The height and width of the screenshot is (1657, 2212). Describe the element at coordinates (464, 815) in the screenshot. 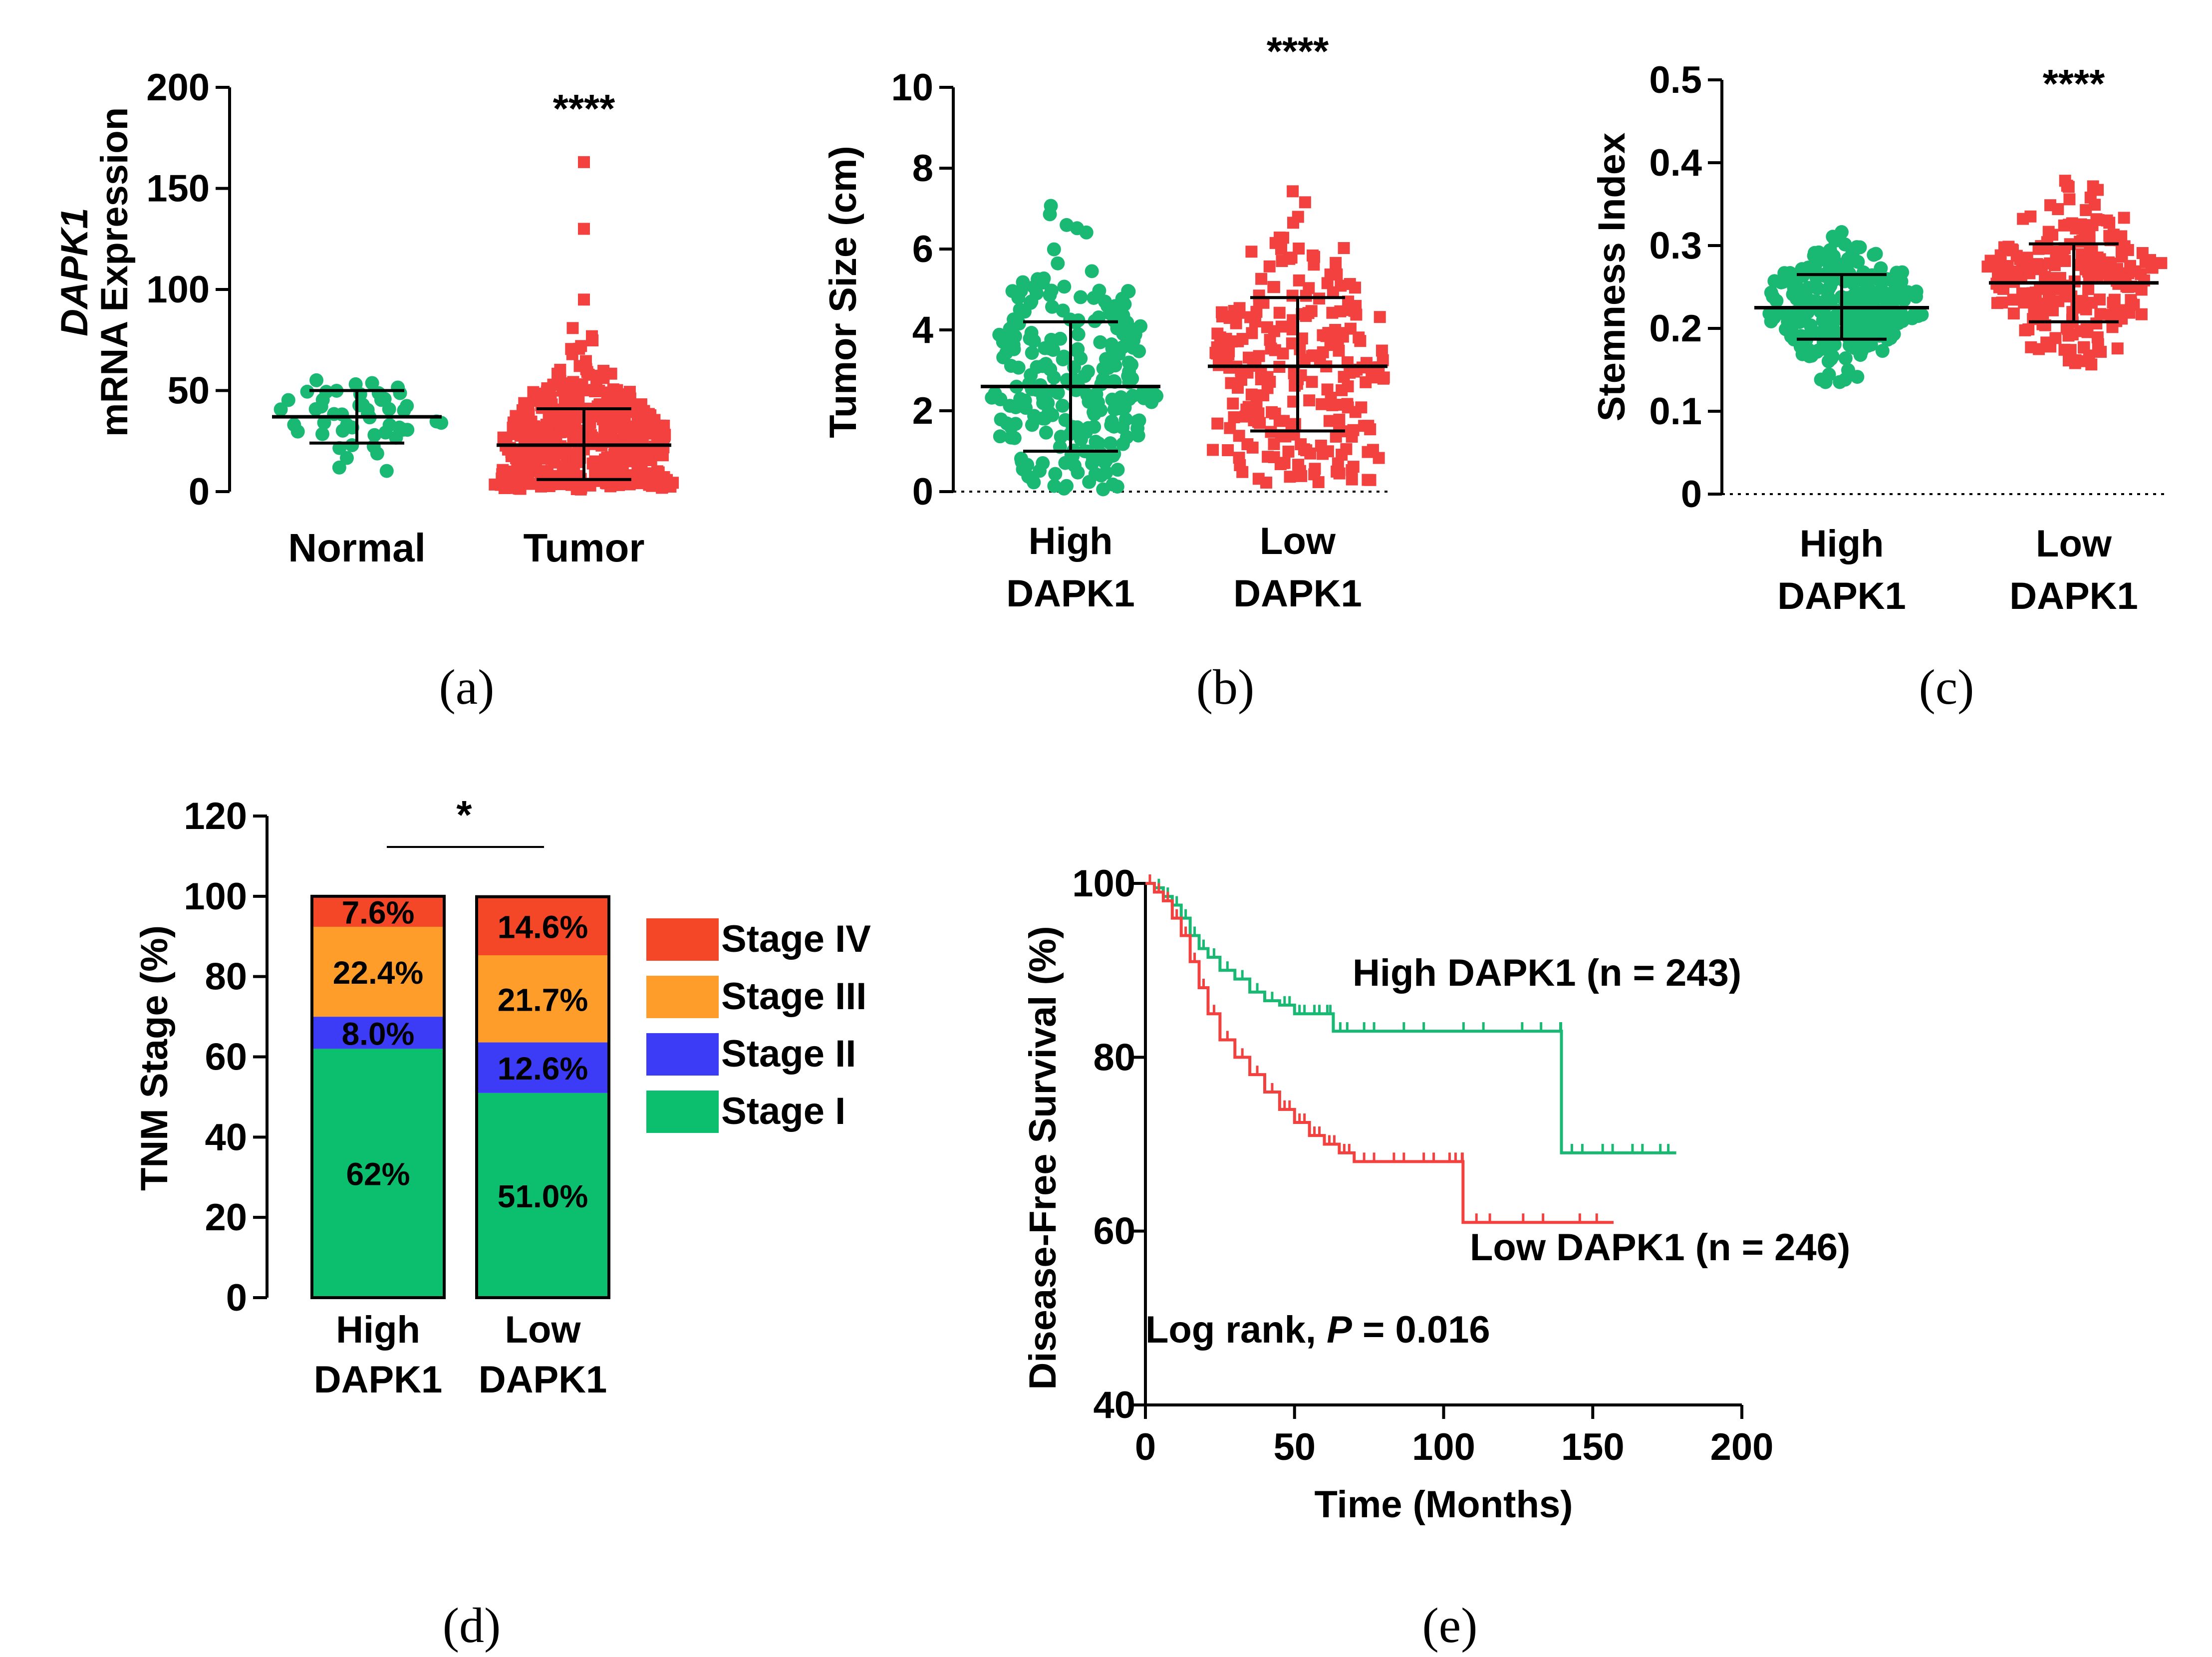

I see `significance-label: *` at that location.